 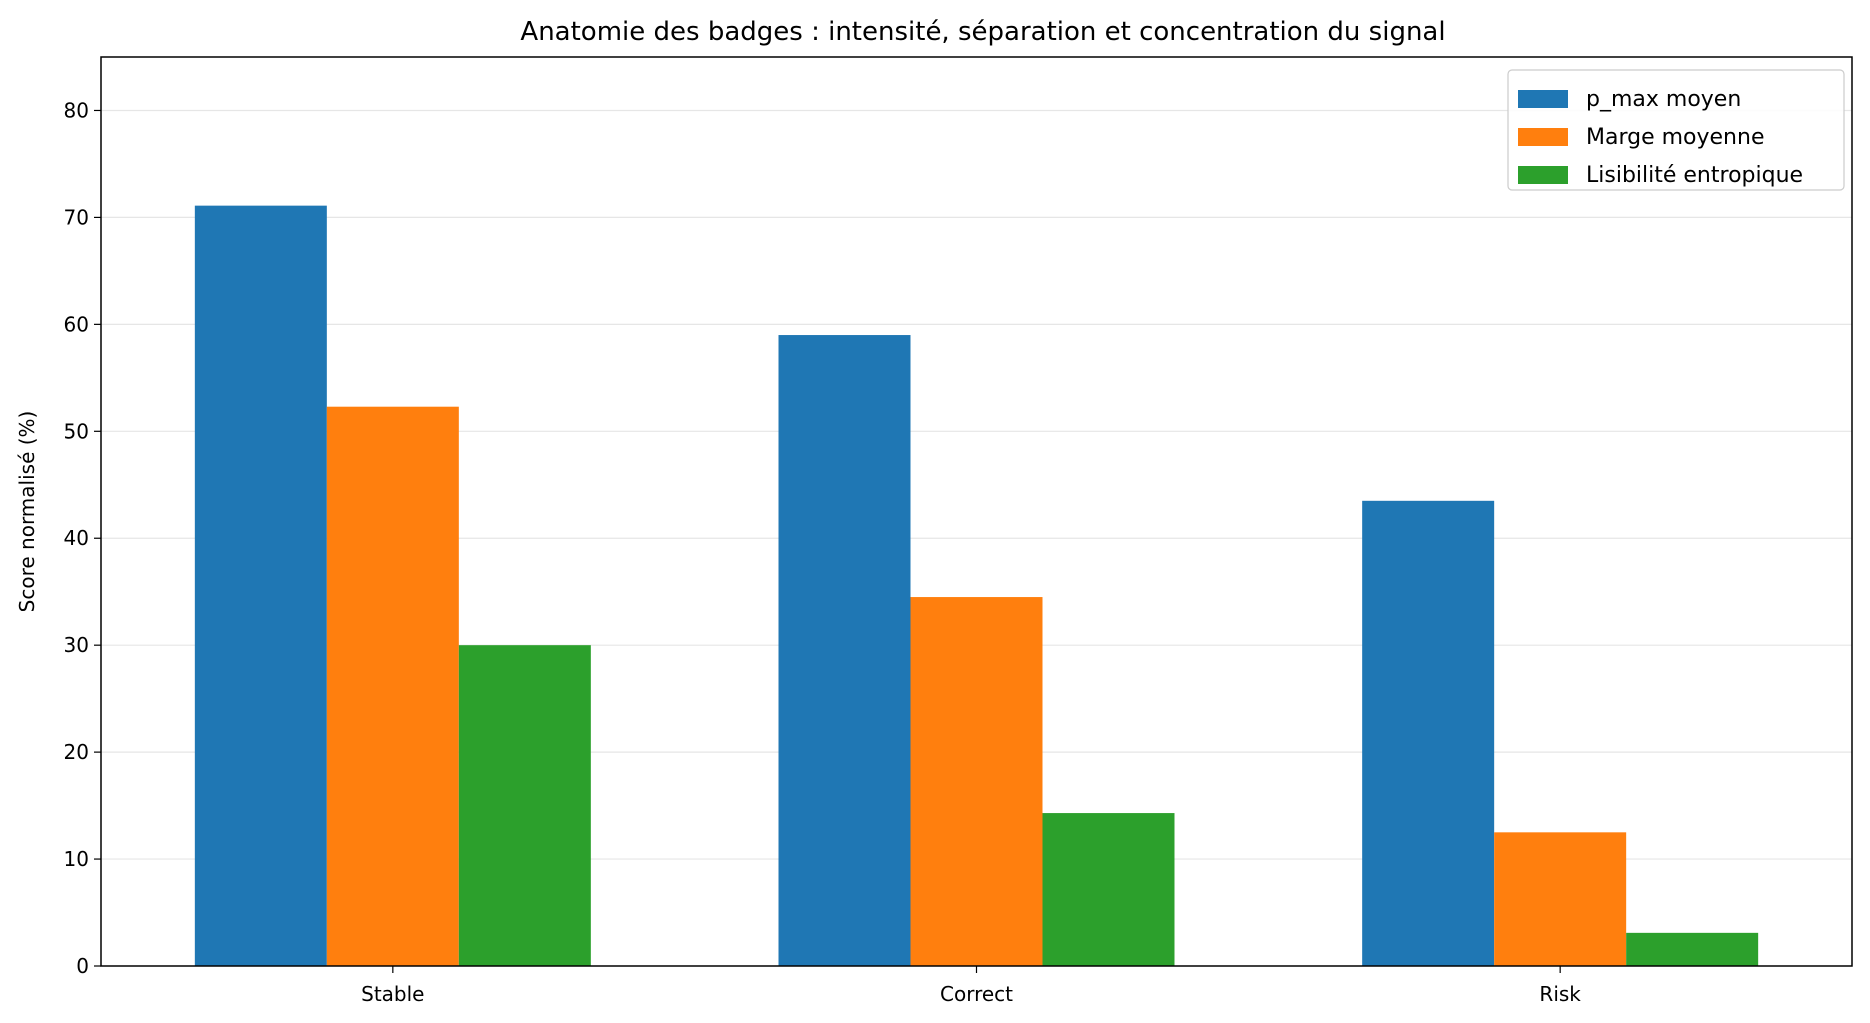 What do you see at coordinates (27, 512) in the screenshot?
I see `y-axis-label: Score normalisé (%)` at bounding box center [27, 512].